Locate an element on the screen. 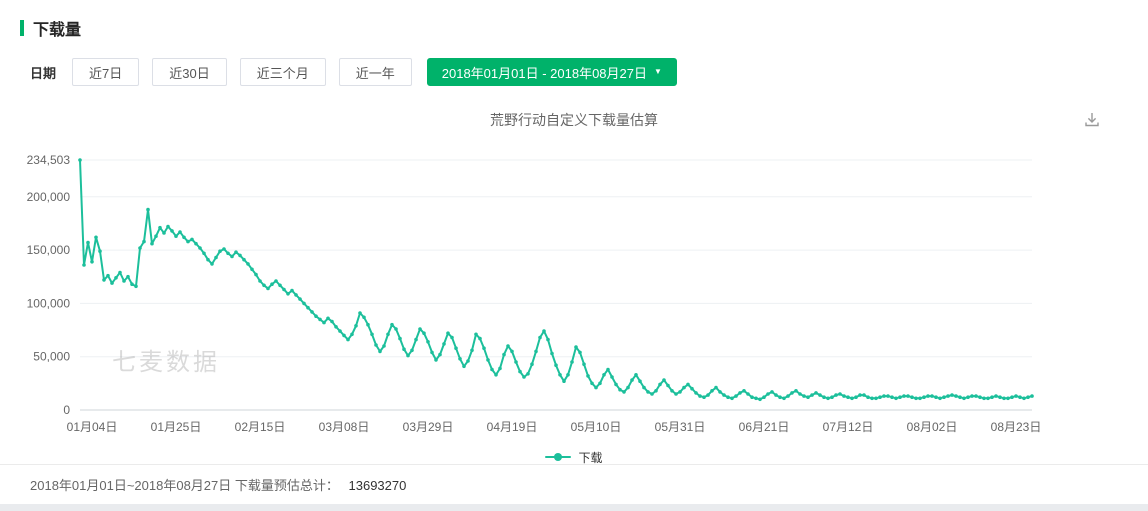  y-axis-label: 234,503 is located at coordinates (49, 160).